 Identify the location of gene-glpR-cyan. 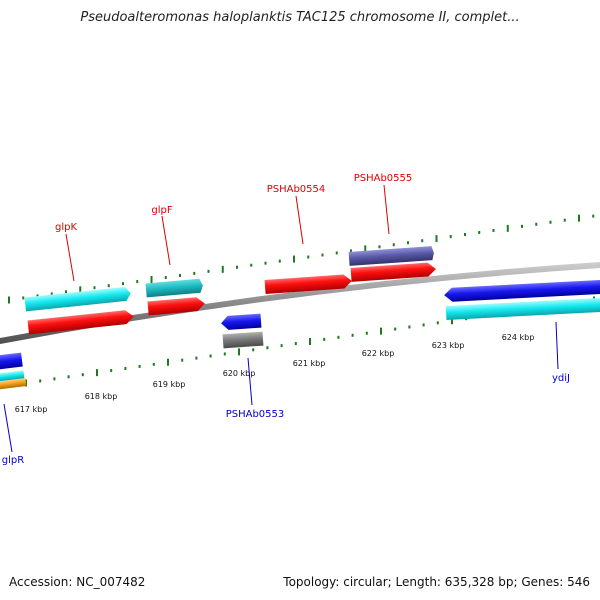
(12, 376).